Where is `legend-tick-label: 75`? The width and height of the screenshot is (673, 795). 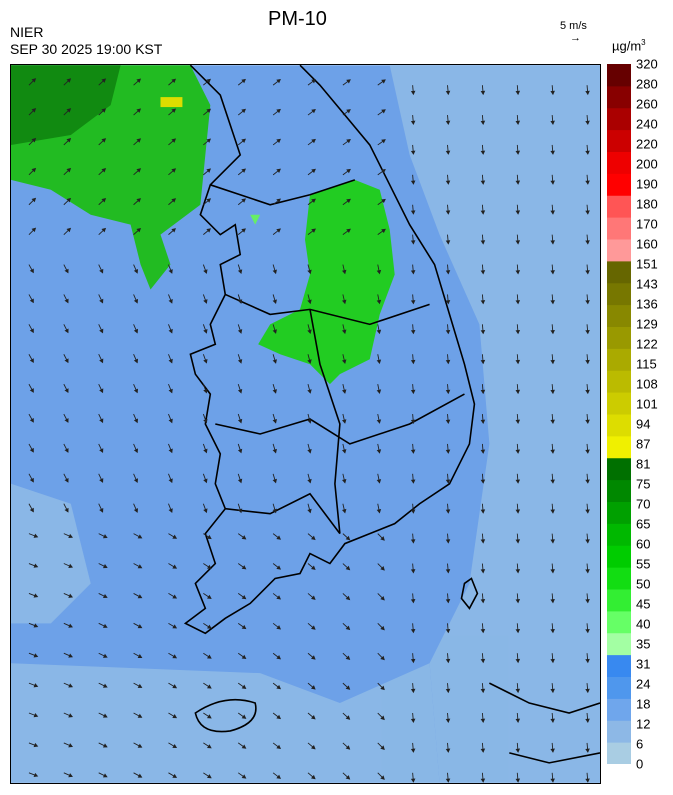
legend-tick-label: 75 is located at coordinates (643, 484).